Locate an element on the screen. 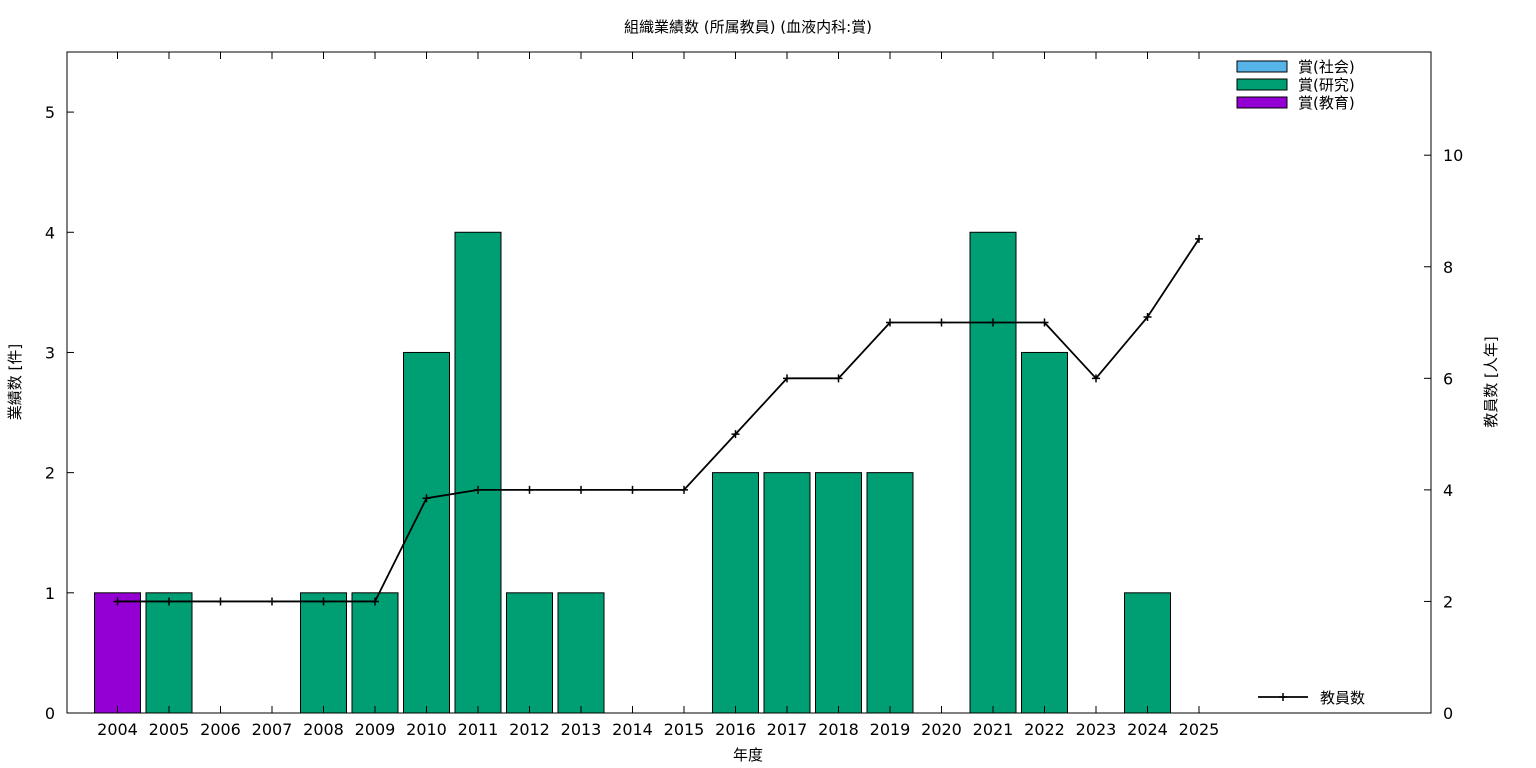 The width and height of the screenshot is (1536, 768). line-point-2021 is located at coordinates (993, 322).